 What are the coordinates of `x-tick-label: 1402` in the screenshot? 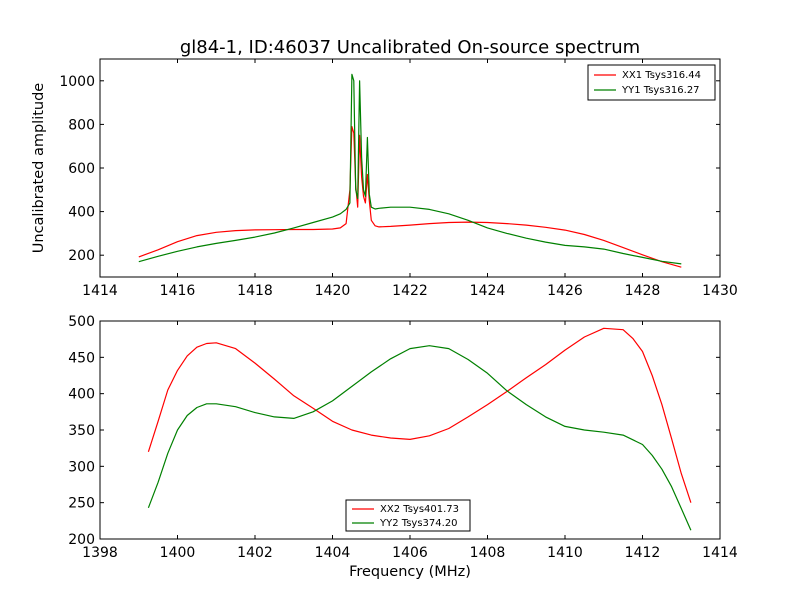 It's located at (255, 553).